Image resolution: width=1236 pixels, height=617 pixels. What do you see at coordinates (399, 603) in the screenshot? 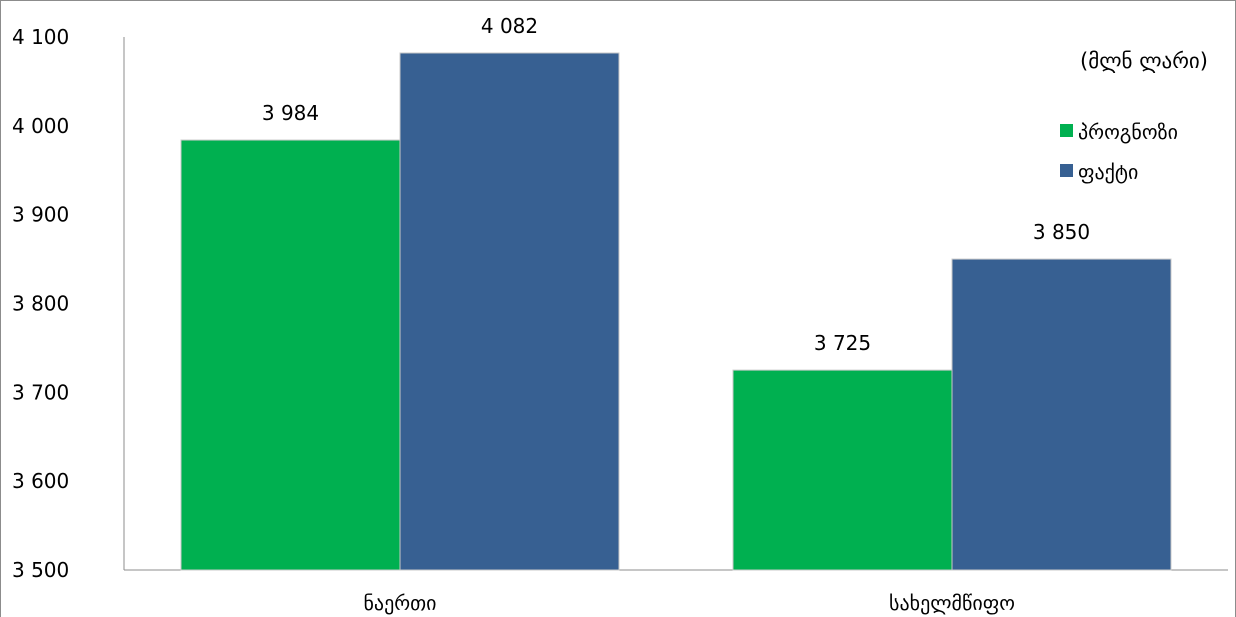
I see `category-label: ნაერთი` at bounding box center [399, 603].